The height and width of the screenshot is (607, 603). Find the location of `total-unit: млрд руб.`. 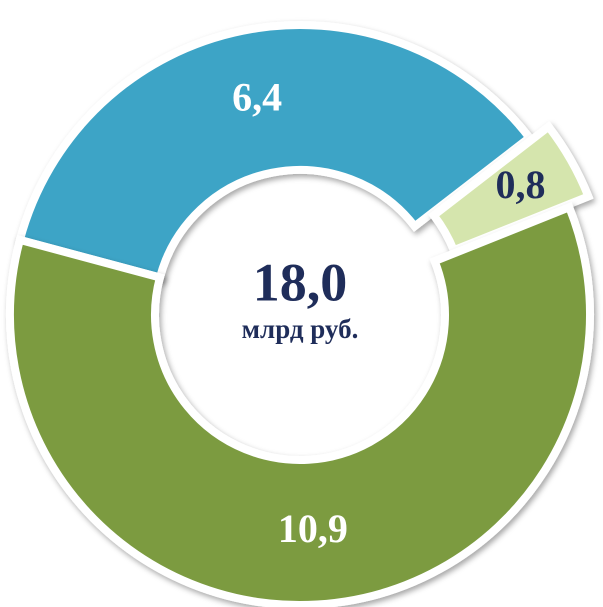

total-unit: млрд руб. is located at coordinates (300, 329).